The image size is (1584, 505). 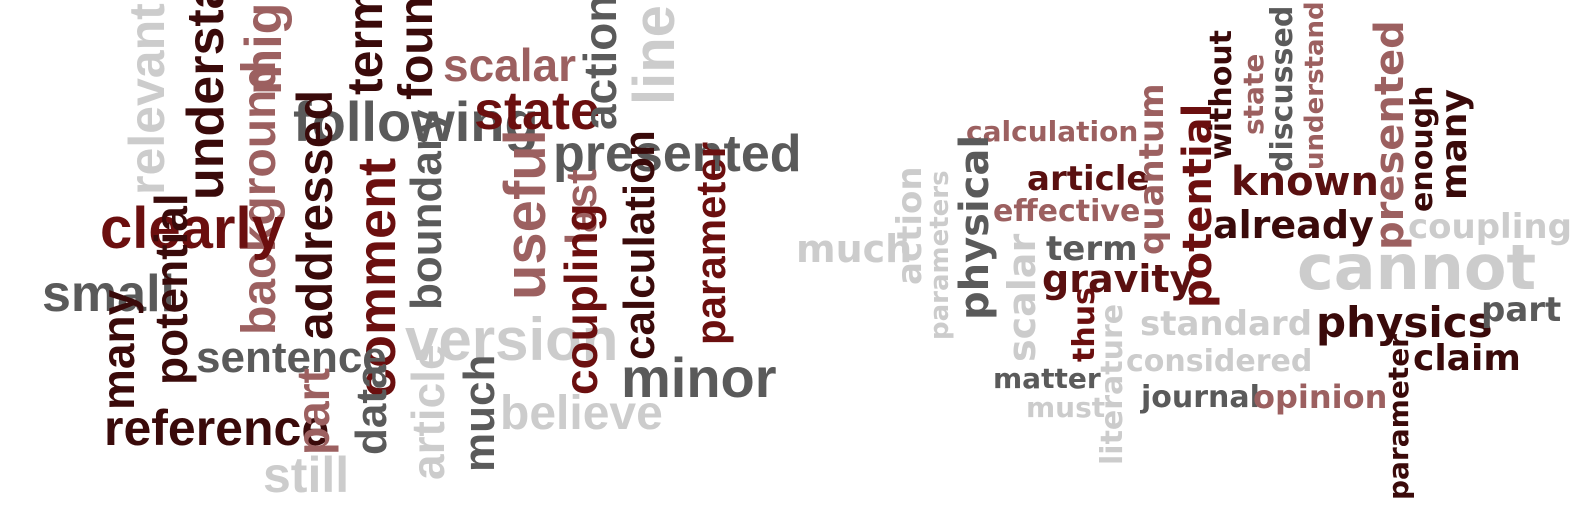 What do you see at coordinates (1454, 144) in the screenshot?
I see `word-many: many` at bounding box center [1454, 144].